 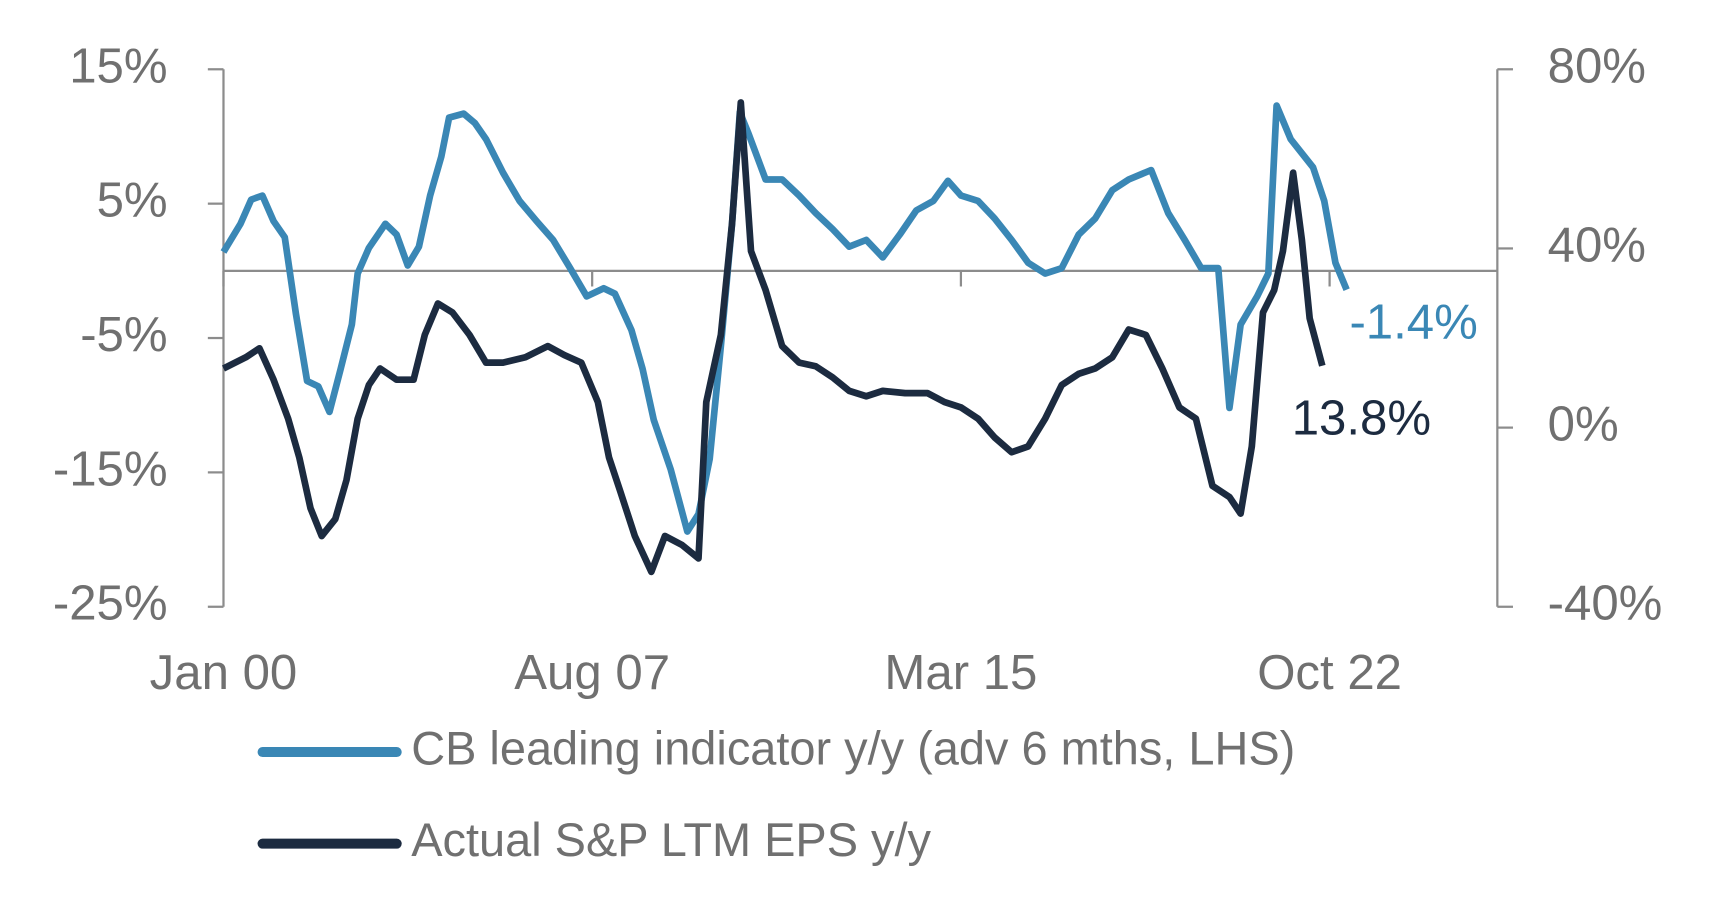 I want to click on x-tick-label: Oct 22, so click(x=1329, y=672).